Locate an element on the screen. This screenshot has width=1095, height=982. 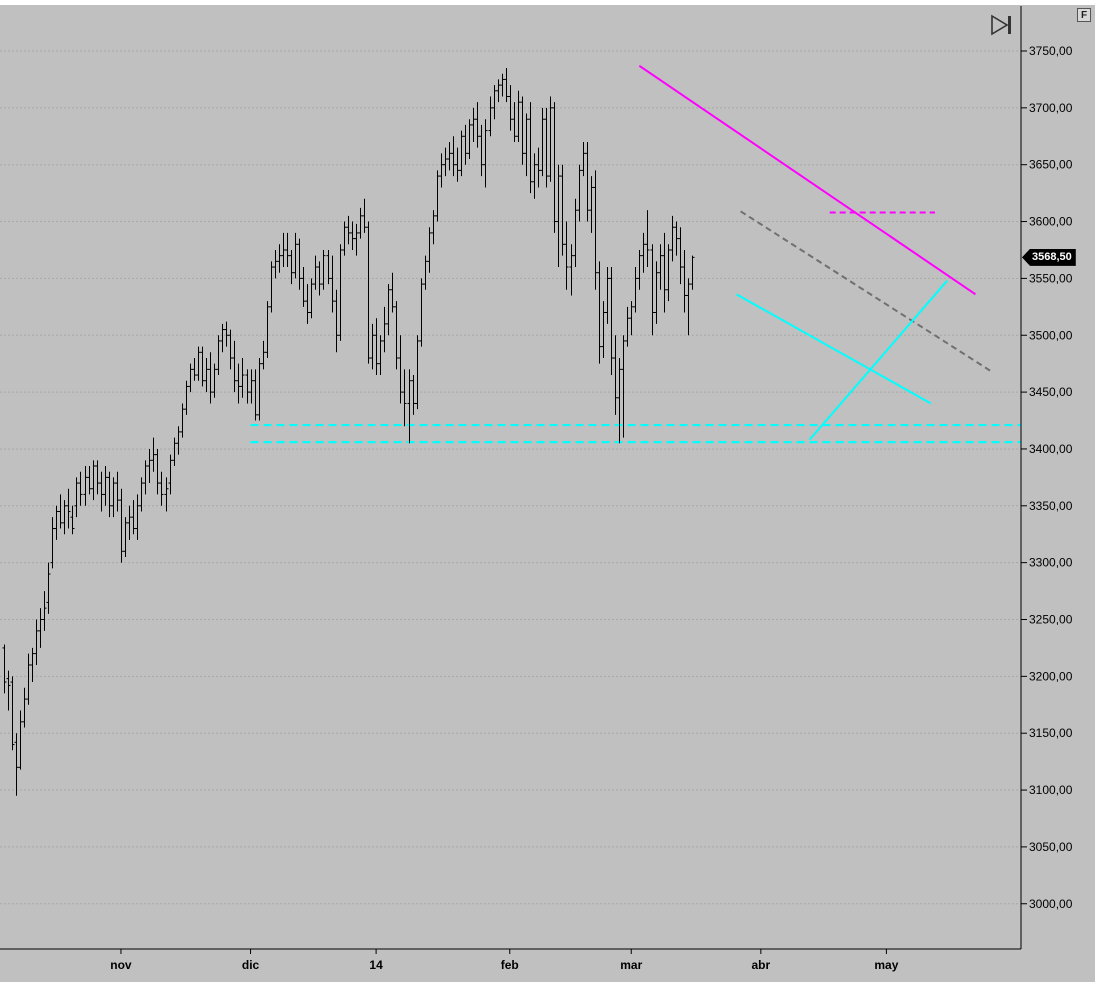
y-tick-label: 3250,00 is located at coordinates (1051, 620).